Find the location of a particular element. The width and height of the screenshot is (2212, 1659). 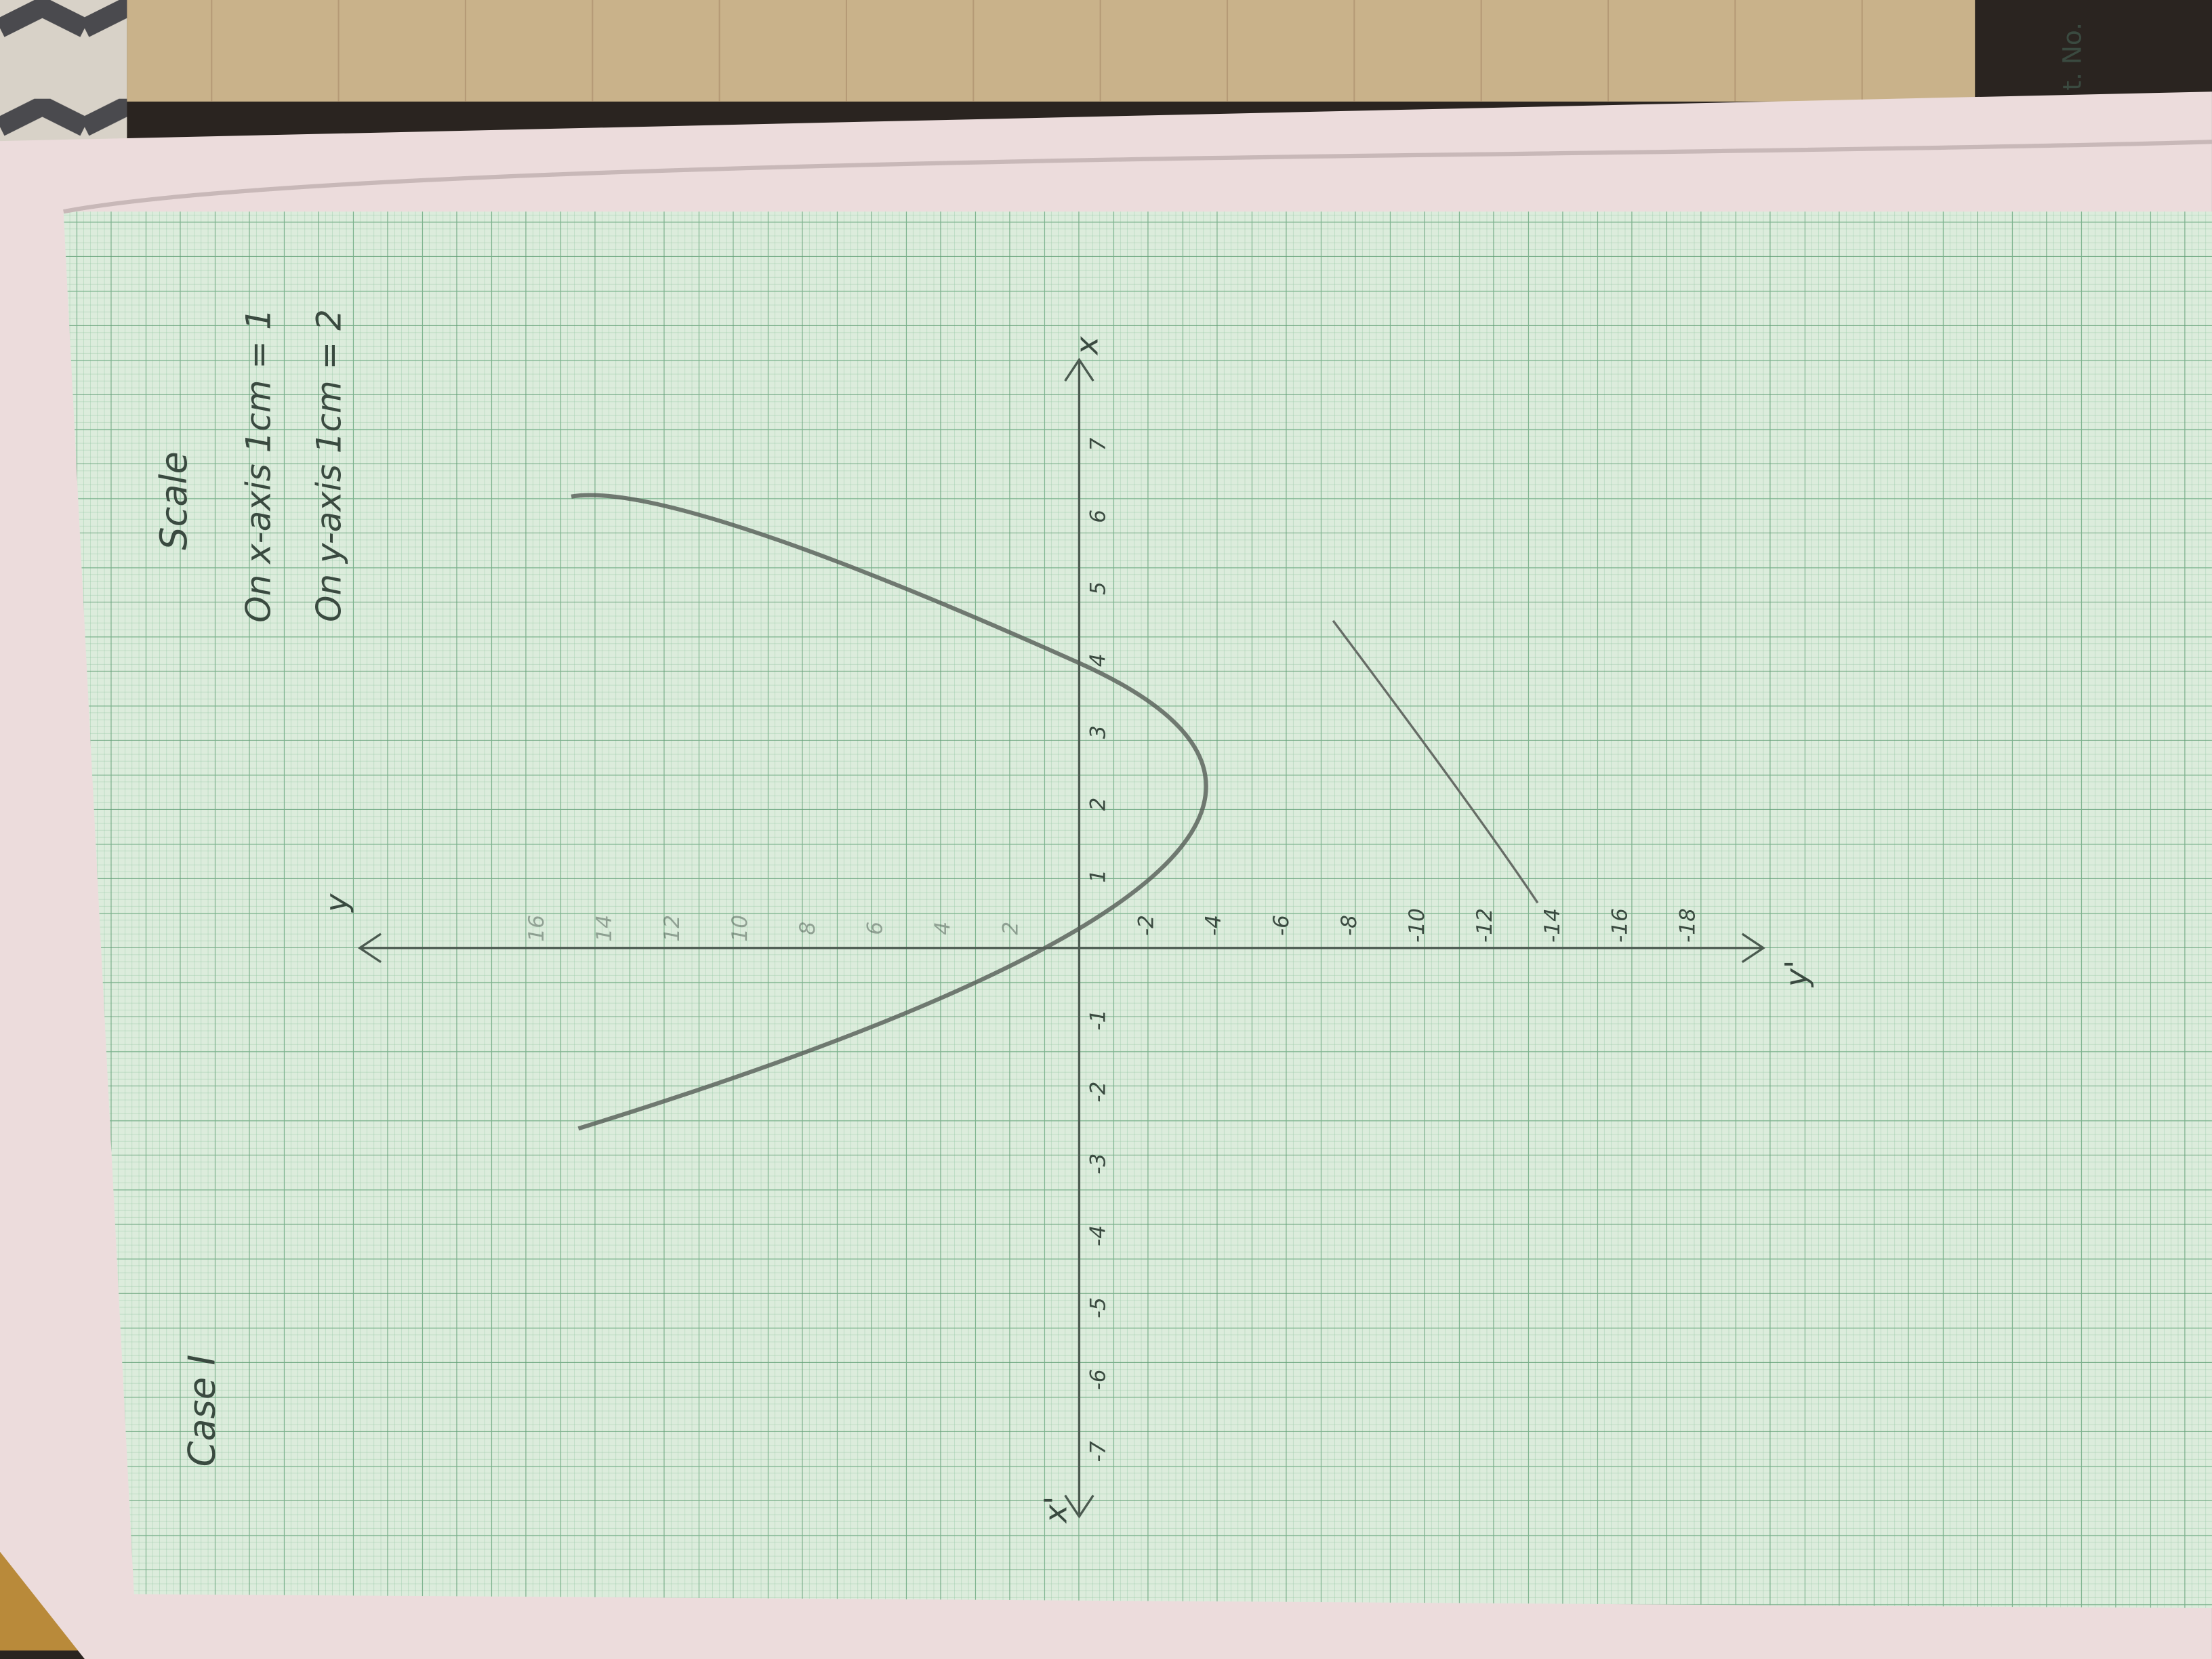

scale-y: On y-axis 1cm = 2 is located at coordinates (330, 465).